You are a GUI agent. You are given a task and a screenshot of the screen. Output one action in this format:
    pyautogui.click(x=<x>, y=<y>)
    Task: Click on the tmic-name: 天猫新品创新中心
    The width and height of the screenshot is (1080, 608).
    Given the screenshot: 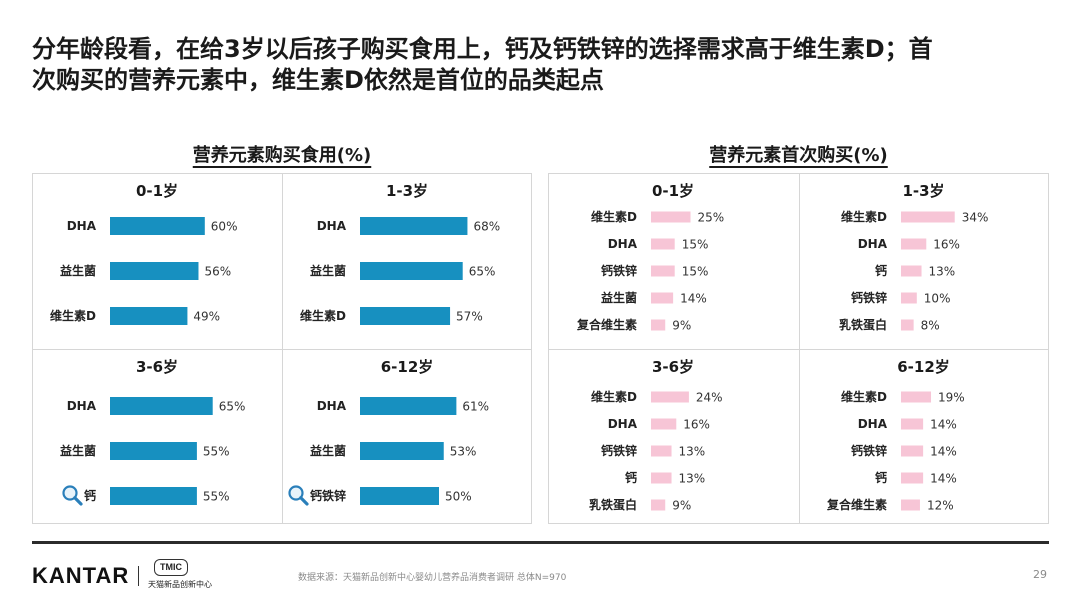 What is the action you would take?
    pyautogui.click(x=180, y=584)
    